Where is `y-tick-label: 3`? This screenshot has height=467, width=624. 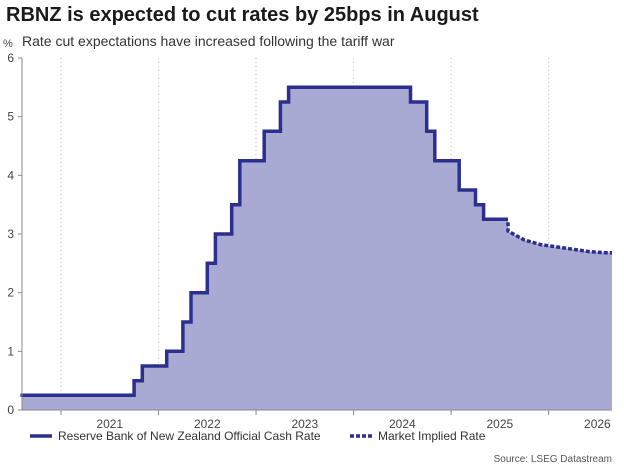
y-tick-label: 3 is located at coordinates (10, 234).